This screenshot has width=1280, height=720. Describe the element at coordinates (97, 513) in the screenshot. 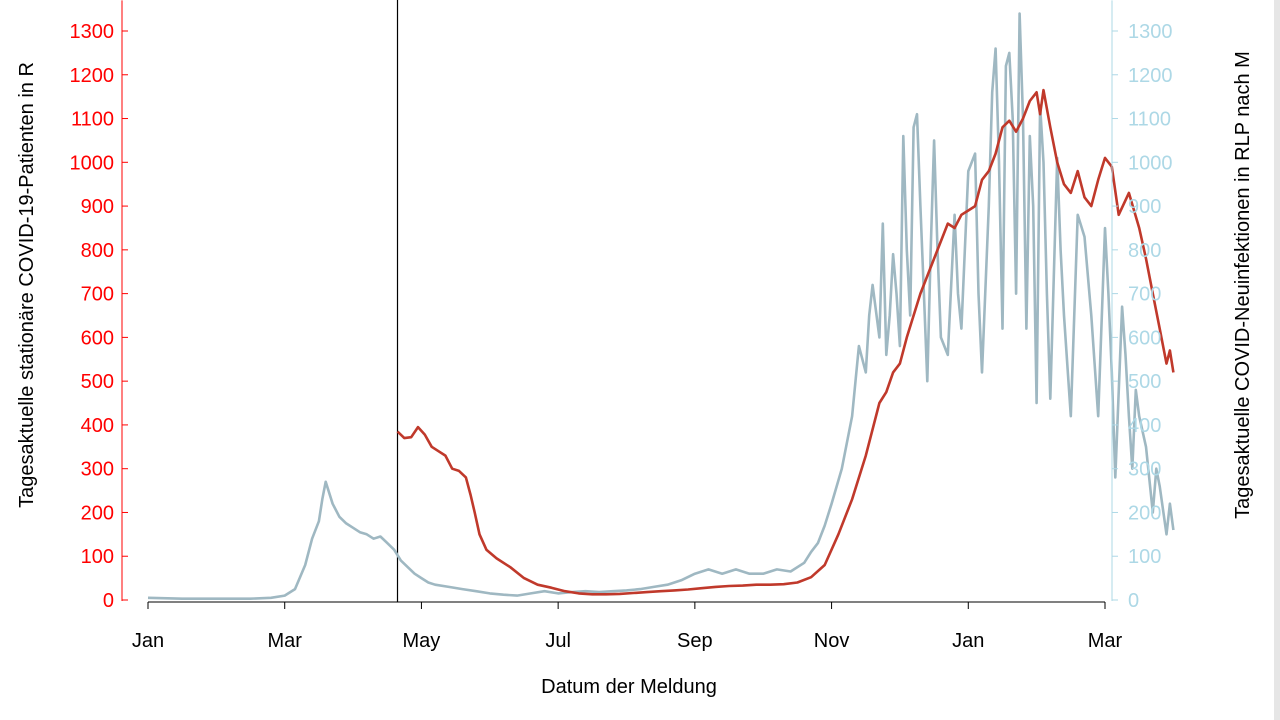

I see `left-tick-label: 200` at that location.